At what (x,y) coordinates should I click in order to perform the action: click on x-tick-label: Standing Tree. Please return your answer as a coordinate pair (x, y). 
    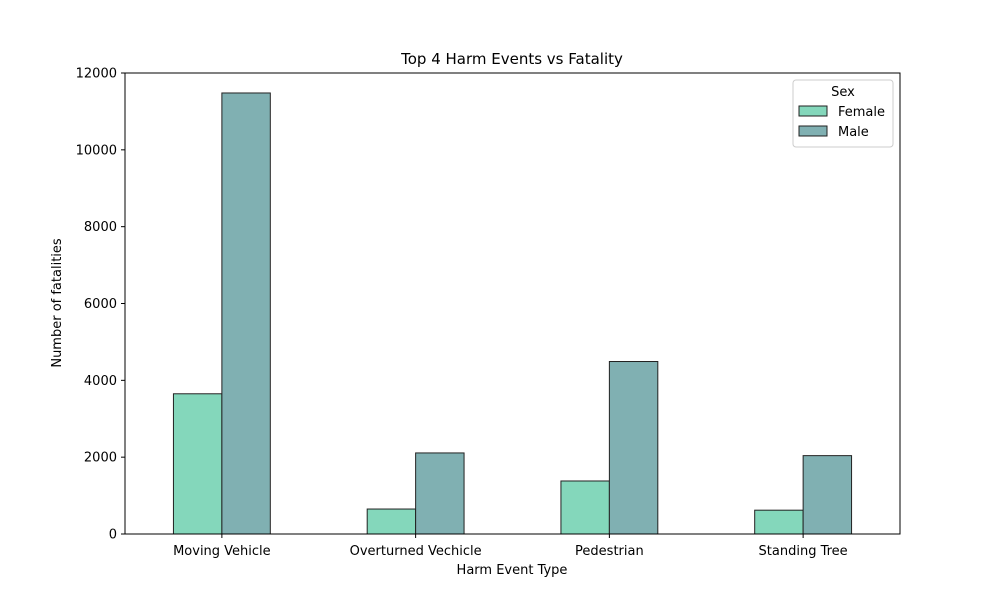
    Looking at the image, I should click on (803, 551).